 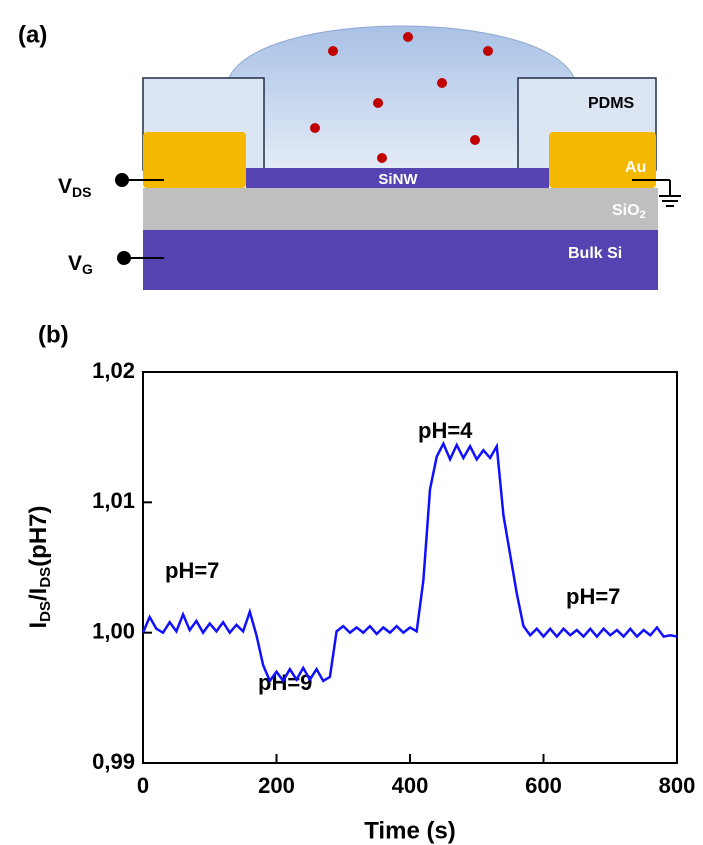 What do you see at coordinates (113, 370) in the screenshot?
I see `y-tick-label: 1,02` at bounding box center [113, 370].